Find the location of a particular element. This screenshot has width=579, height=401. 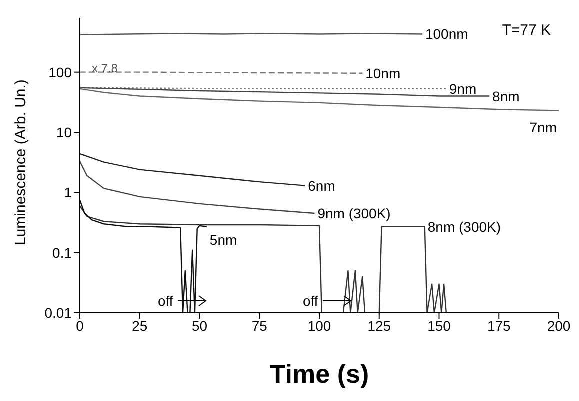

x-tick-label: 25 is located at coordinates (140, 326).